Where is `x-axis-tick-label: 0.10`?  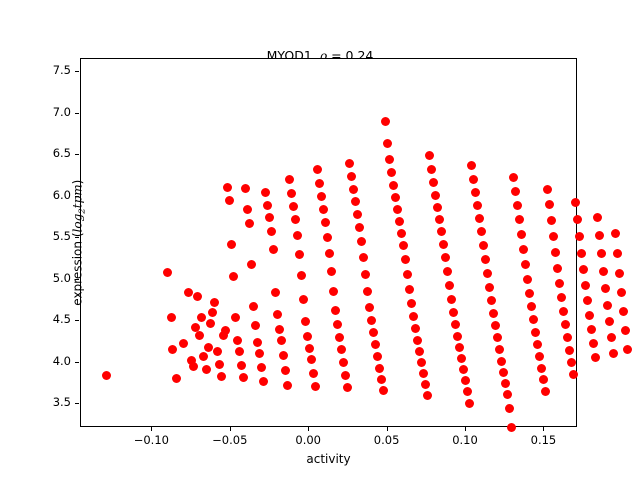
x-axis-tick-label: 0.10 is located at coordinates (465, 440).